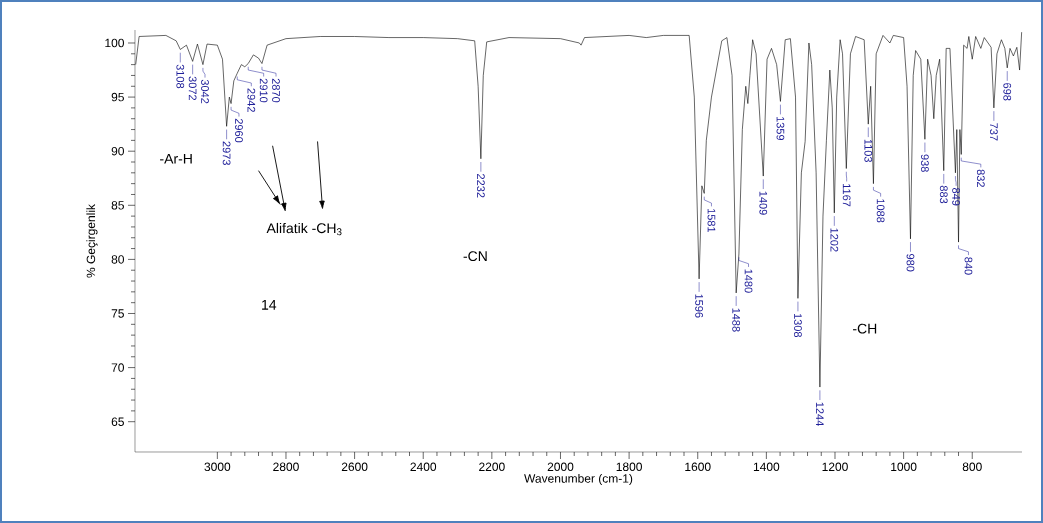 The width and height of the screenshot is (1043, 523). What do you see at coordinates (560, 467) in the screenshot?
I see `x-tick-label: 2000` at bounding box center [560, 467].